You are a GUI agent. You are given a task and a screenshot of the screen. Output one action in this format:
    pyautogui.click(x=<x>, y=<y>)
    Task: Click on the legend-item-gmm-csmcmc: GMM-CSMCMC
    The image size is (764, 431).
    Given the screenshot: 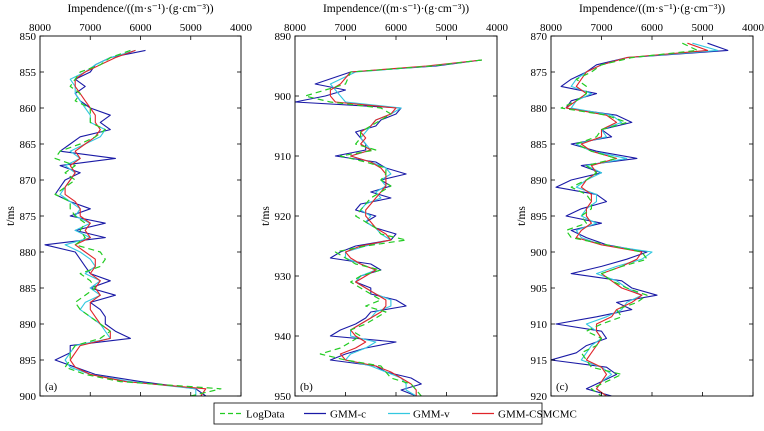 What is the action you would take?
    pyautogui.click(x=524, y=415)
    